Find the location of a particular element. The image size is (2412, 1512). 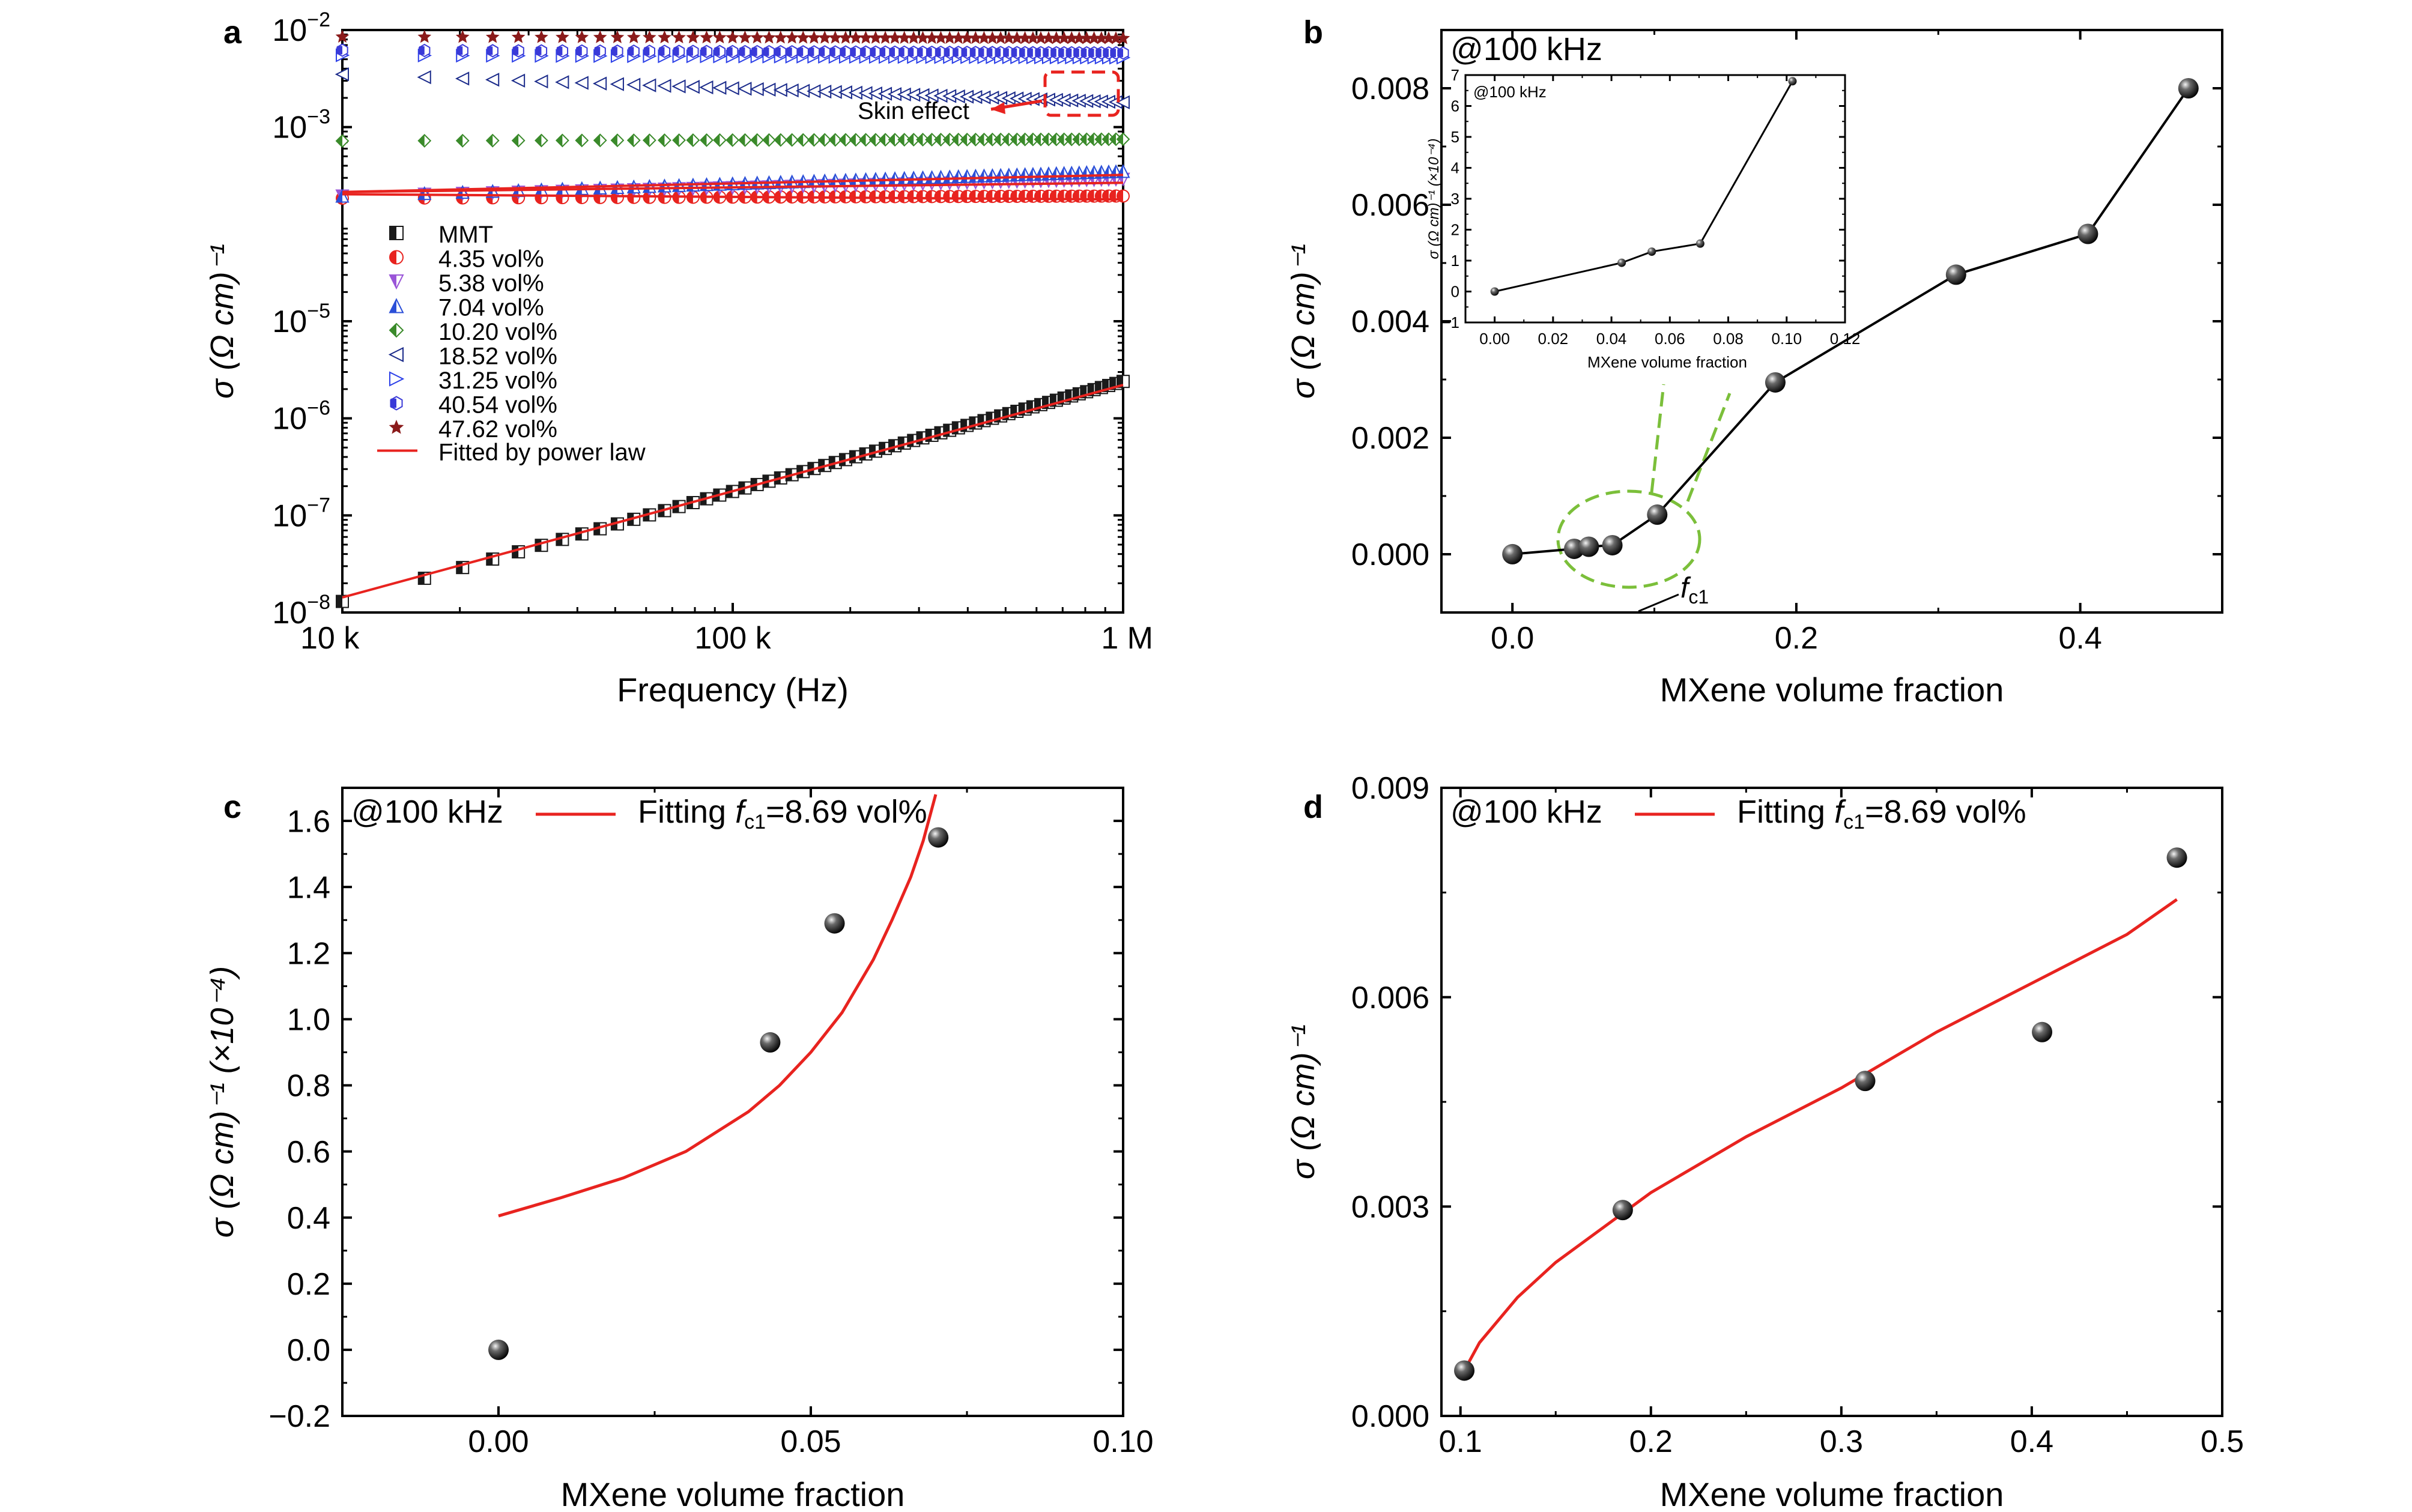

svg-text: Fitting fc1=8.69 vol% is located at coordinates (782, 813).